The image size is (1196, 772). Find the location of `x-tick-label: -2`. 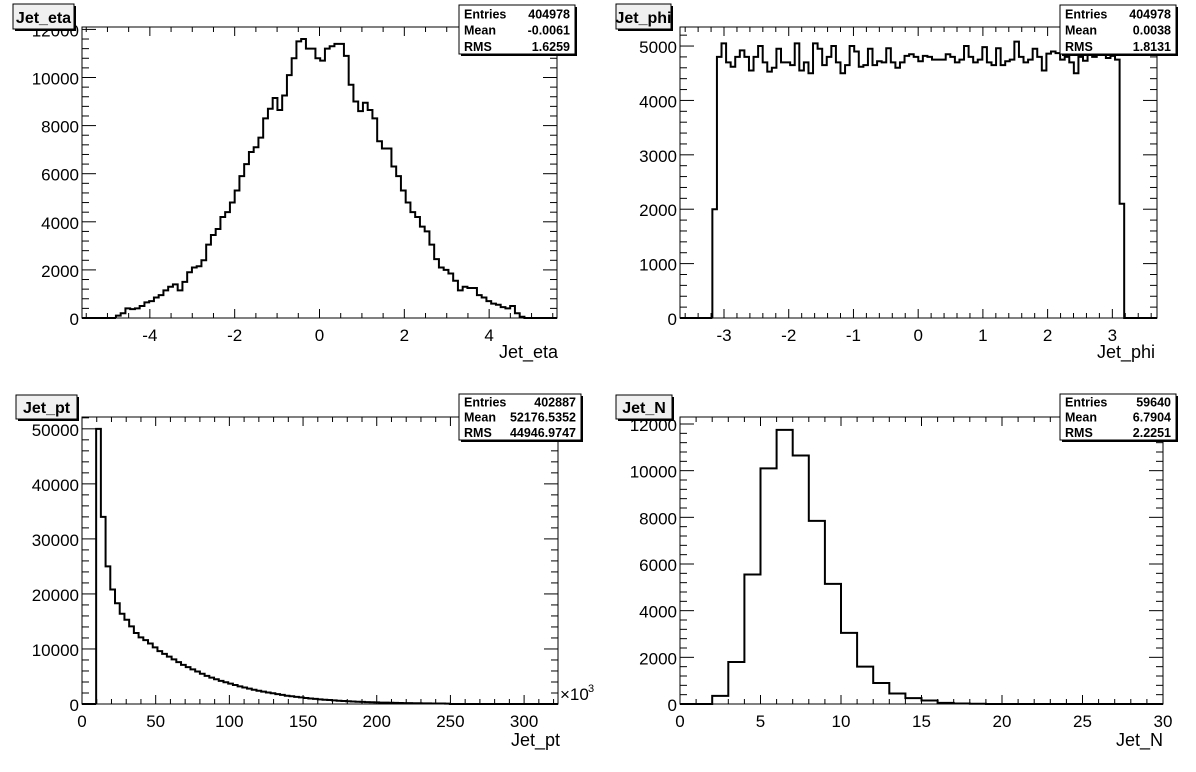

x-tick-label: -2 is located at coordinates (788, 335).